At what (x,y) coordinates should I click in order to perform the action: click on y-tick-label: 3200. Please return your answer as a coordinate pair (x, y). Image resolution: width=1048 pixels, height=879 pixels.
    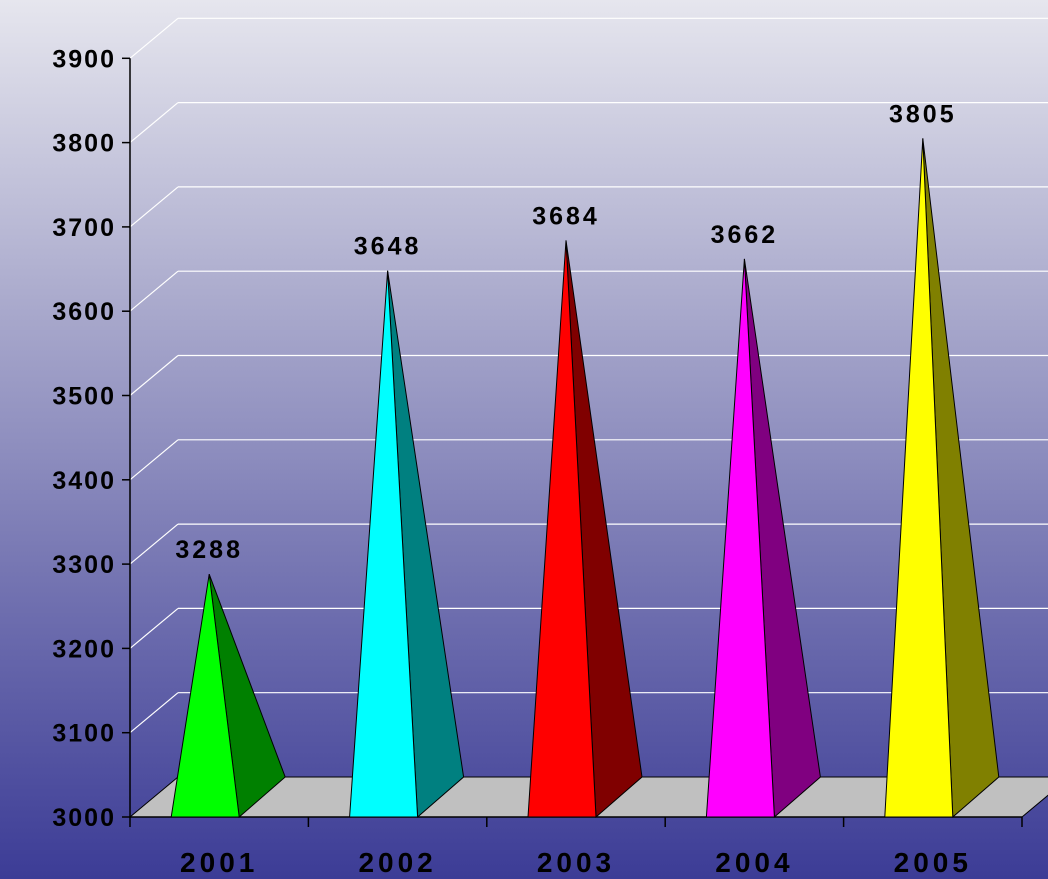
    Looking at the image, I should click on (84, 649).